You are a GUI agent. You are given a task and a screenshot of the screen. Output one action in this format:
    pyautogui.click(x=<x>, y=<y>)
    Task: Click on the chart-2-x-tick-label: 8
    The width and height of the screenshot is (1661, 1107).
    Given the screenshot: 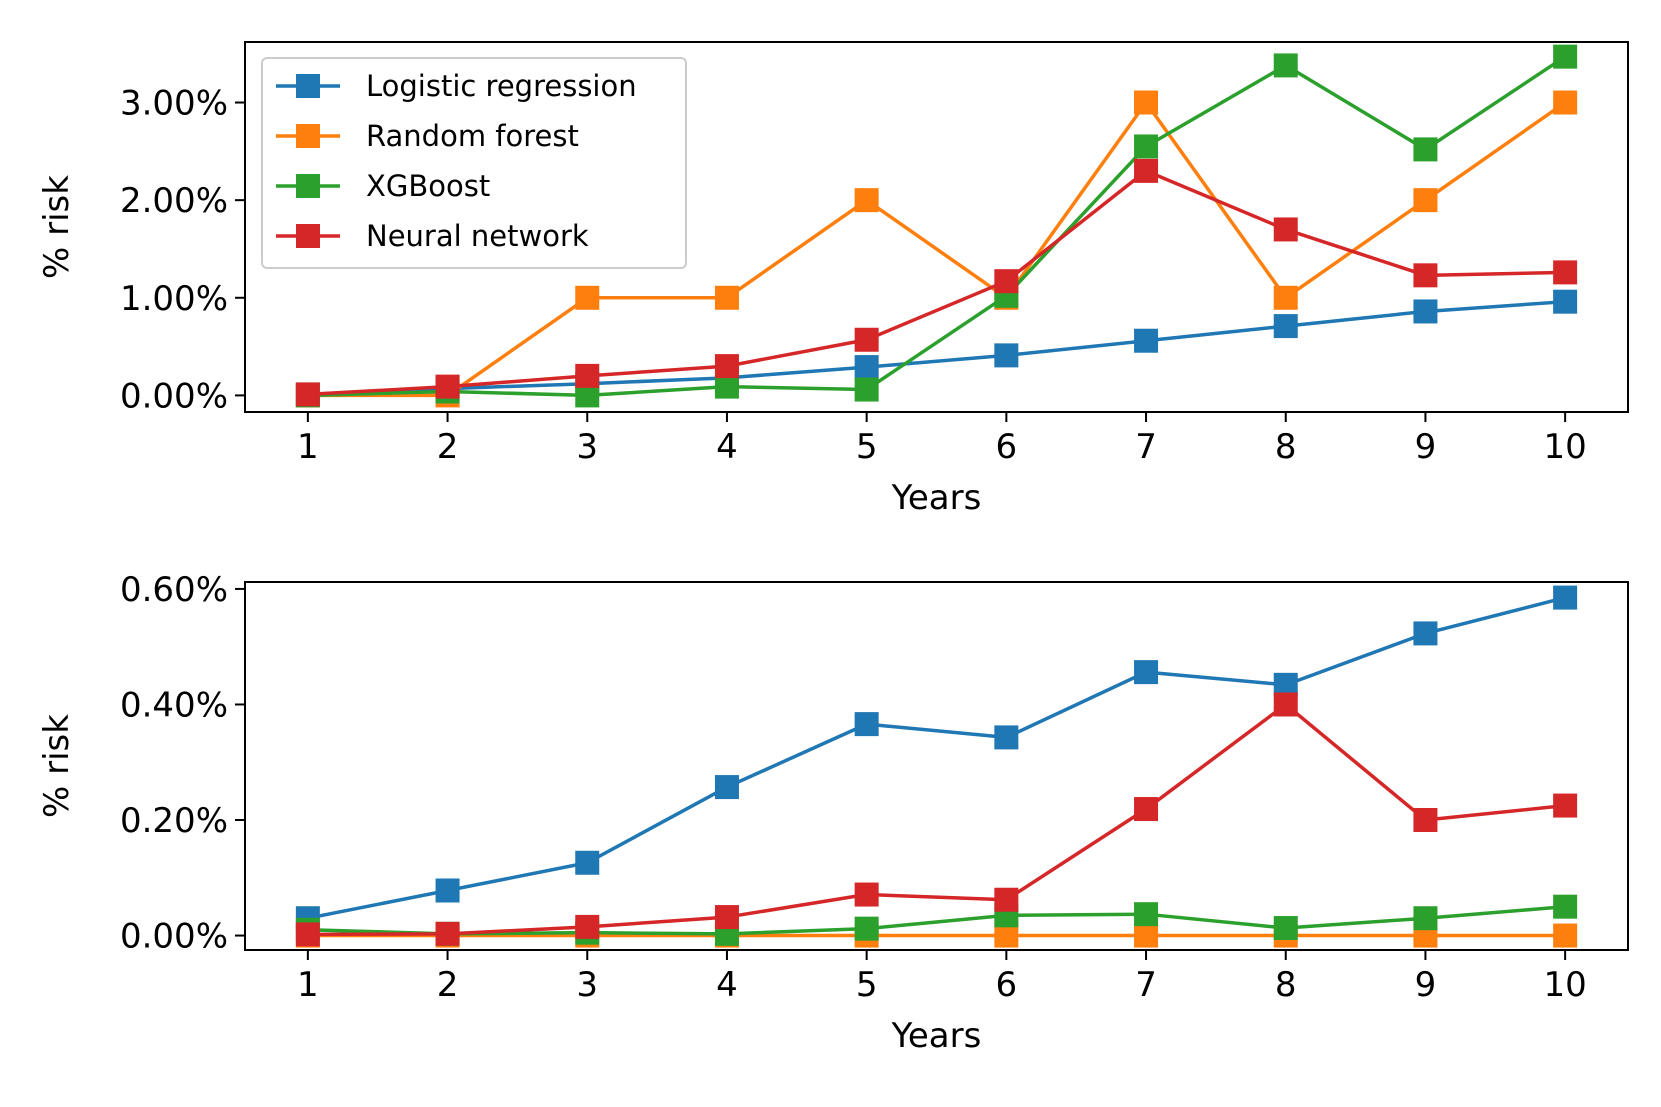 What is the action you would take?
    pyautogui.click(x=1286, y=985)
    